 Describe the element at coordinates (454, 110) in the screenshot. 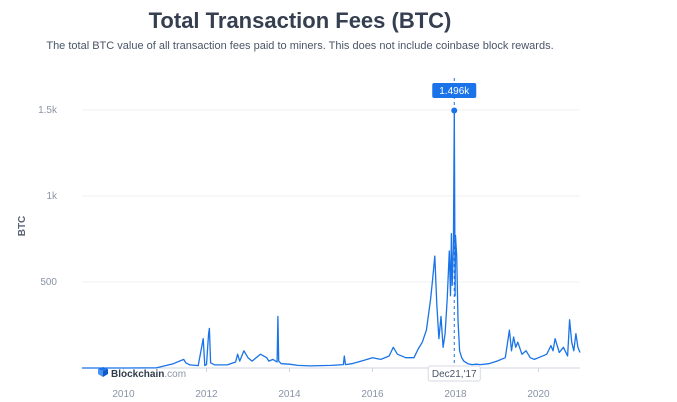

I see `highlight-point` at that location.